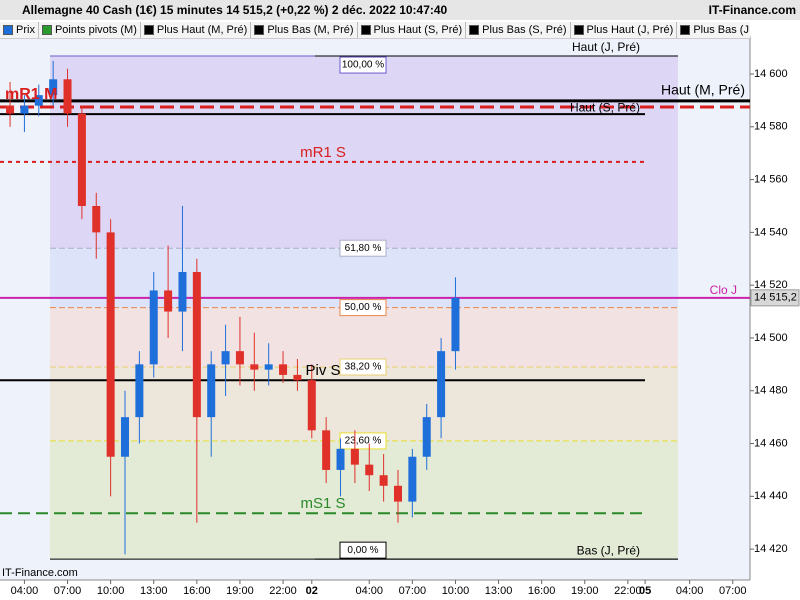 This screenshot has height=600, width=800. What do you see at coordinates (630, 30) in the screenshot?
I see `legend-label: Plus Haut (J, Pré)` at bounding box center [630, 30].